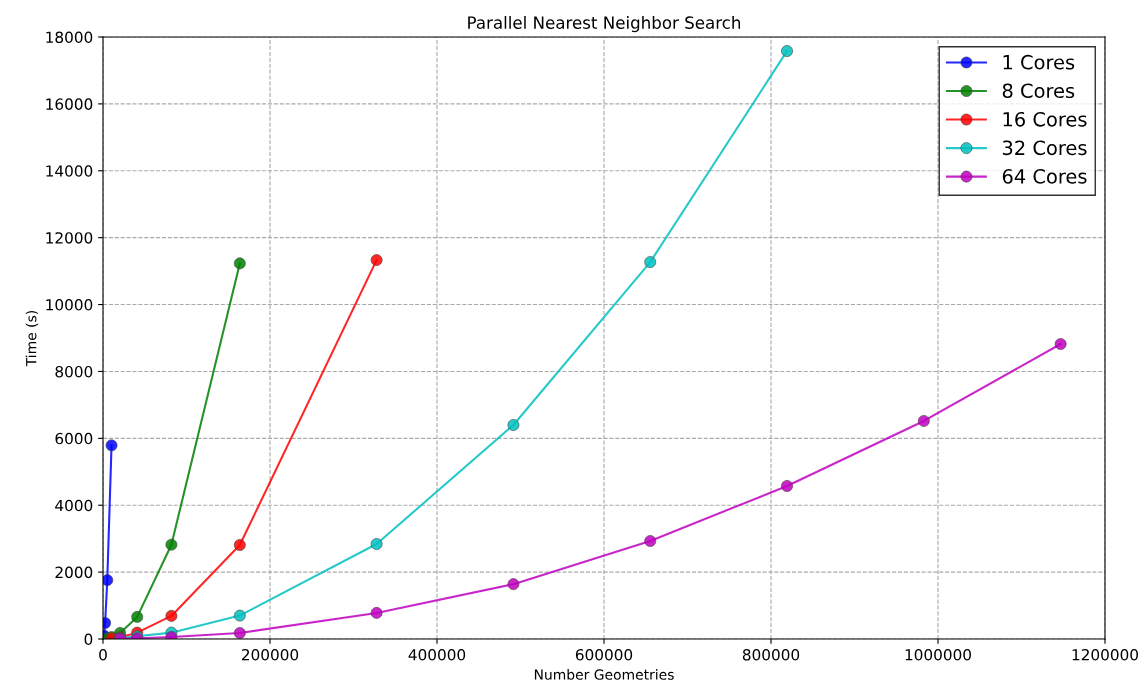  What do you see at coordinates (938, 654) in the screenshot?
I see `x-tick-label: 1000000` at bounding box center [938, 654].